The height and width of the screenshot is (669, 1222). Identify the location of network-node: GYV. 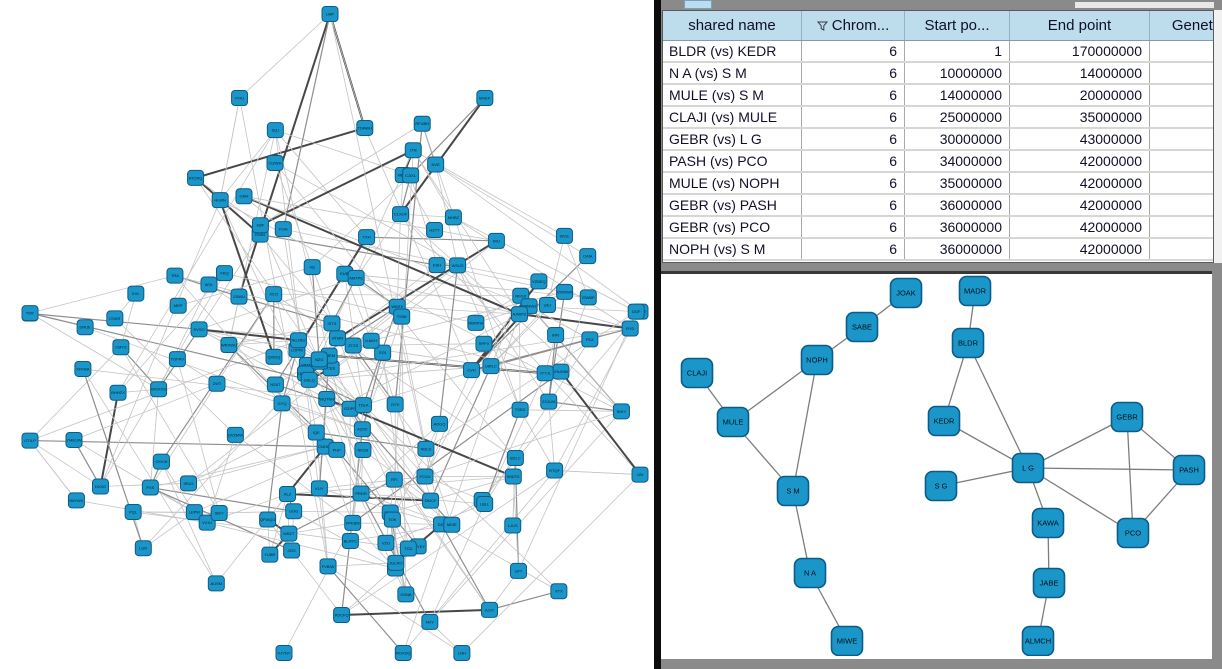
(395, 404).